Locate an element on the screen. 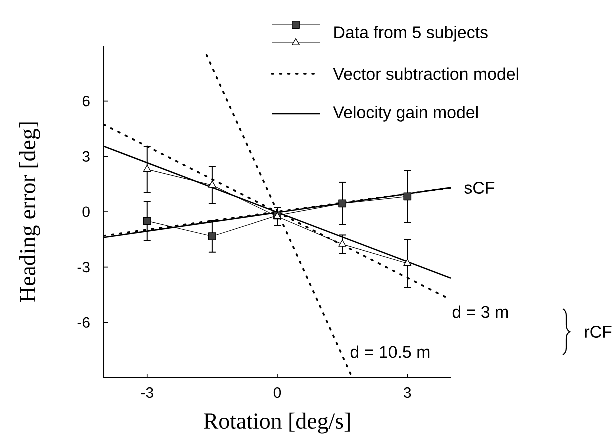 Image resolution: width=615 pixels, height=445 pixels. y-tick-label: 6 is located at coordinates (86, 101).